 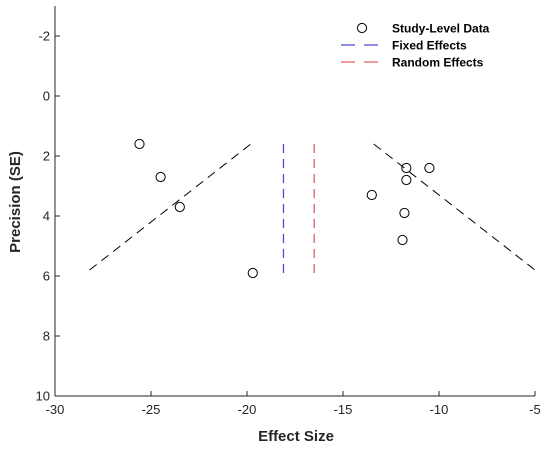 I want to click on y-tick-label: 0, so click(x=46, y=96).